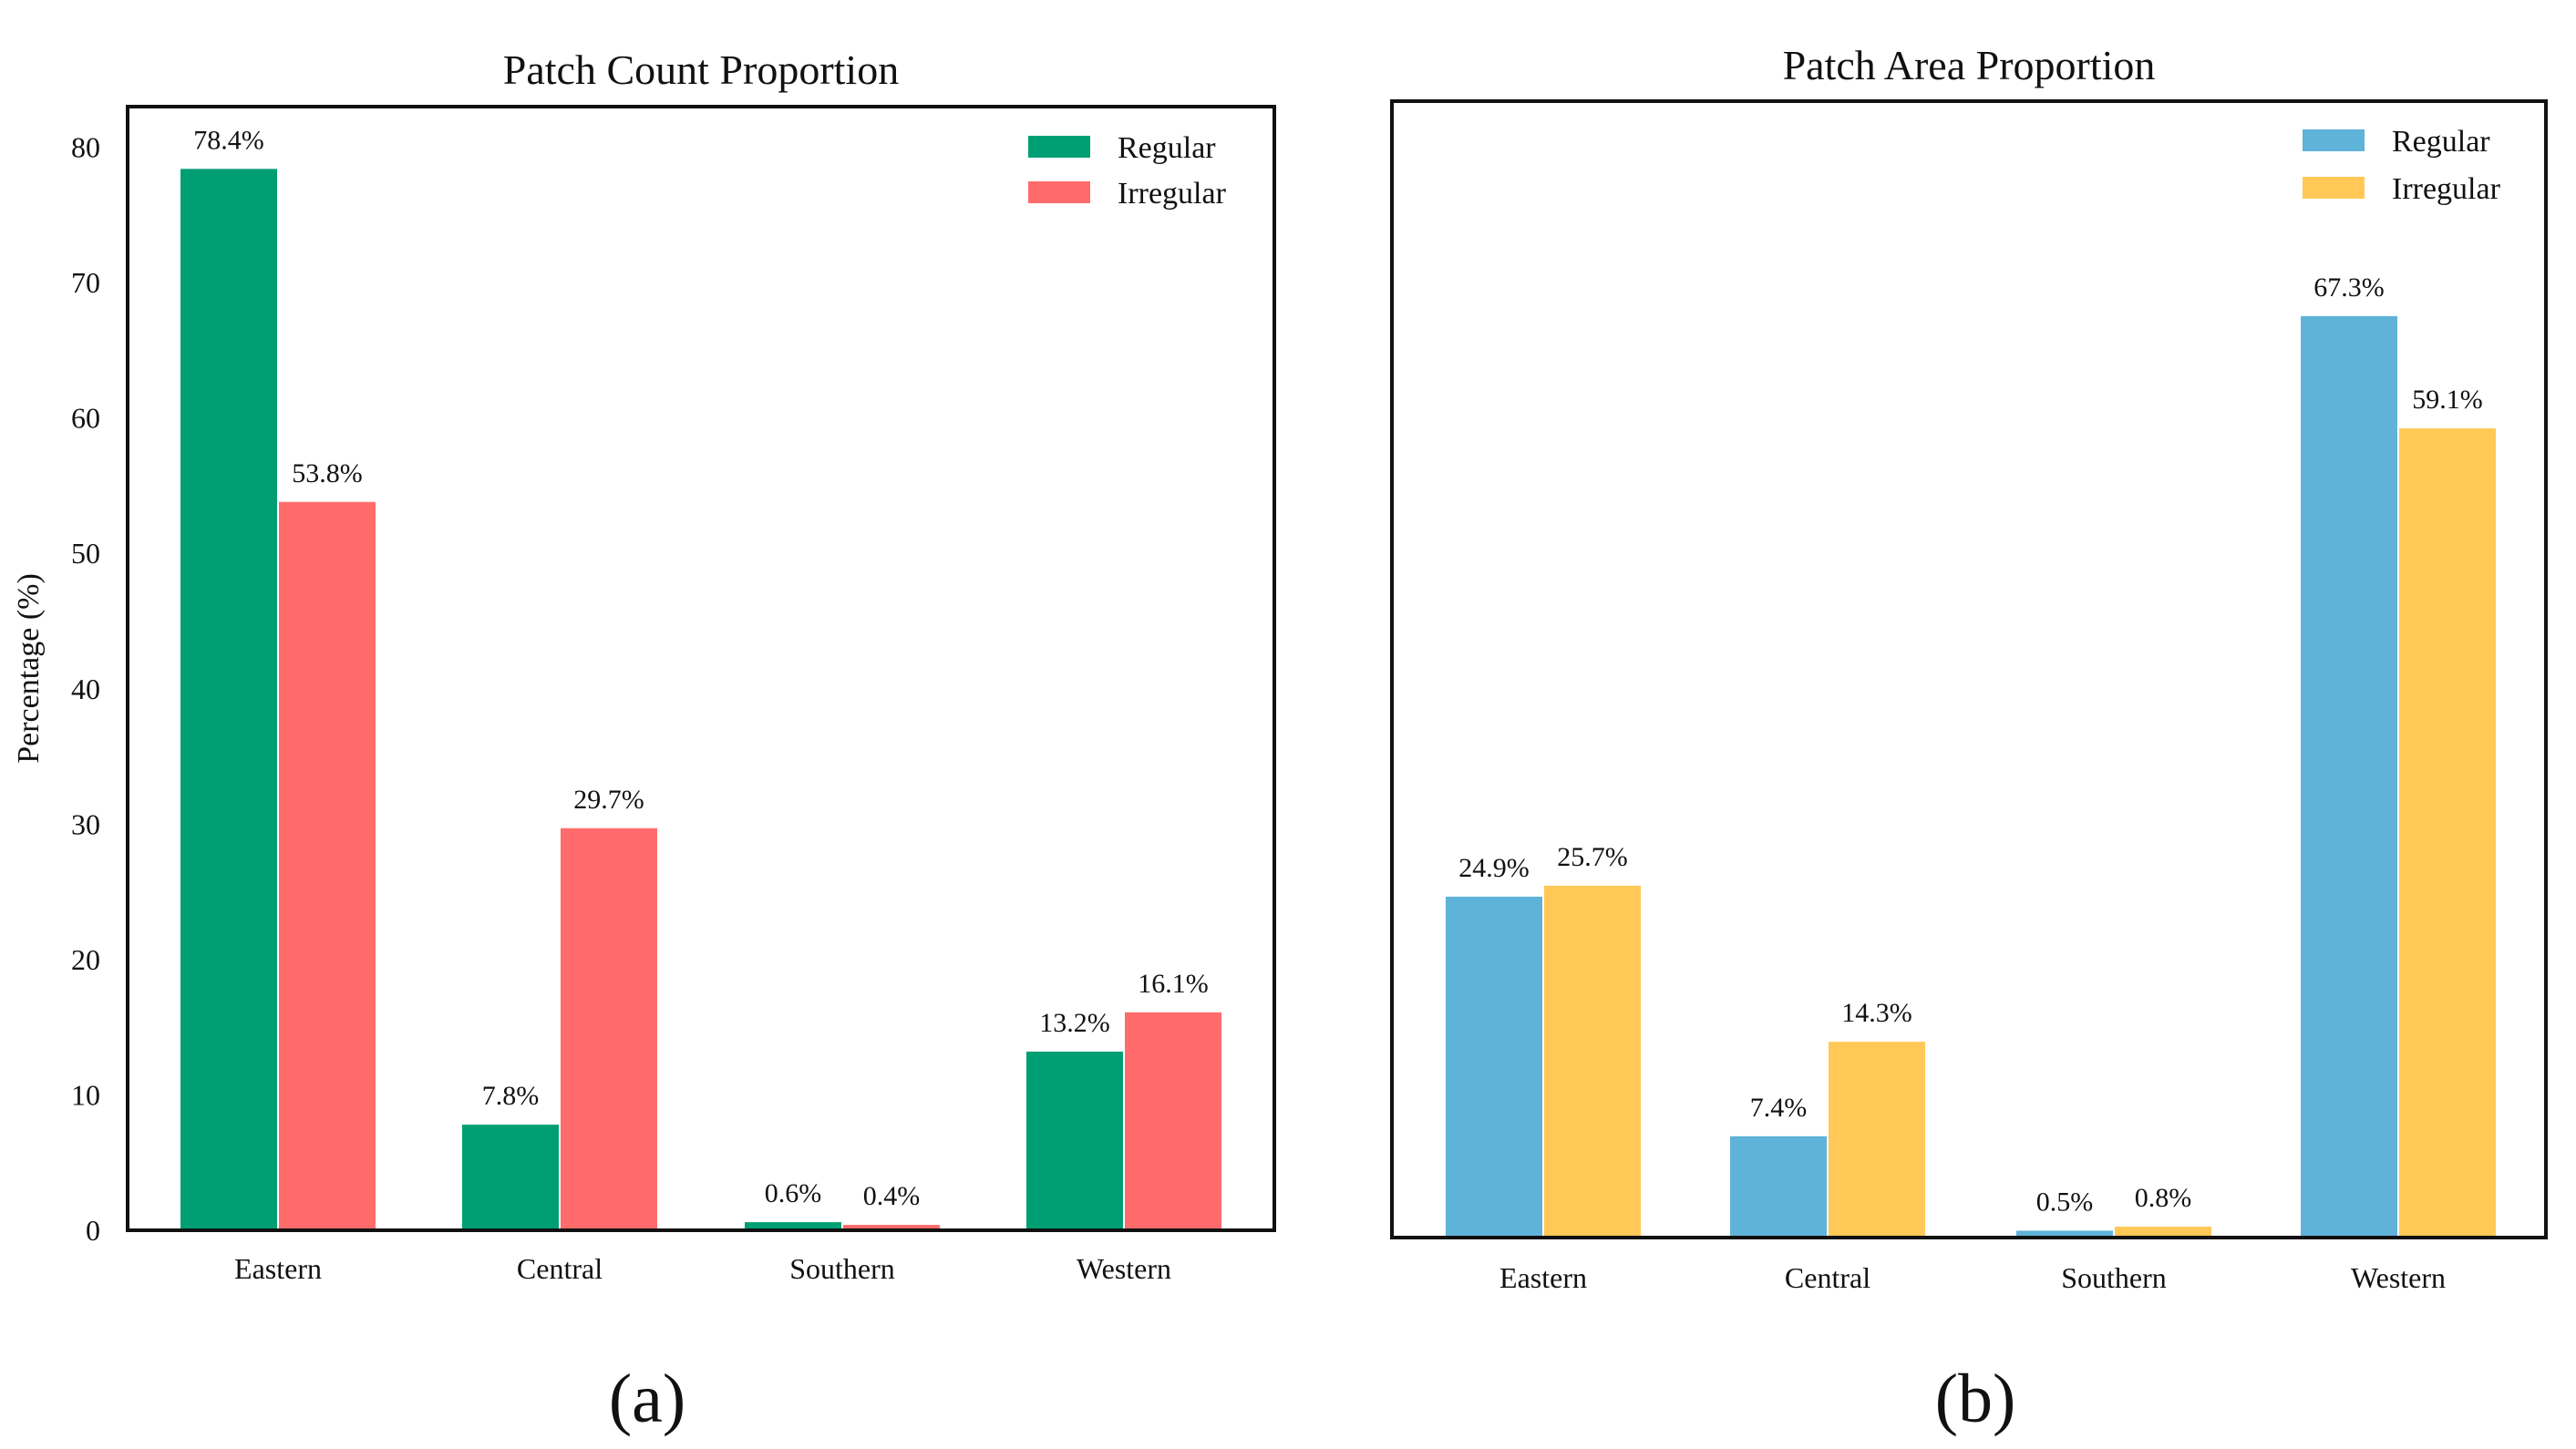  I want to click on y-tick-label-40: 40, so click(85, 689).